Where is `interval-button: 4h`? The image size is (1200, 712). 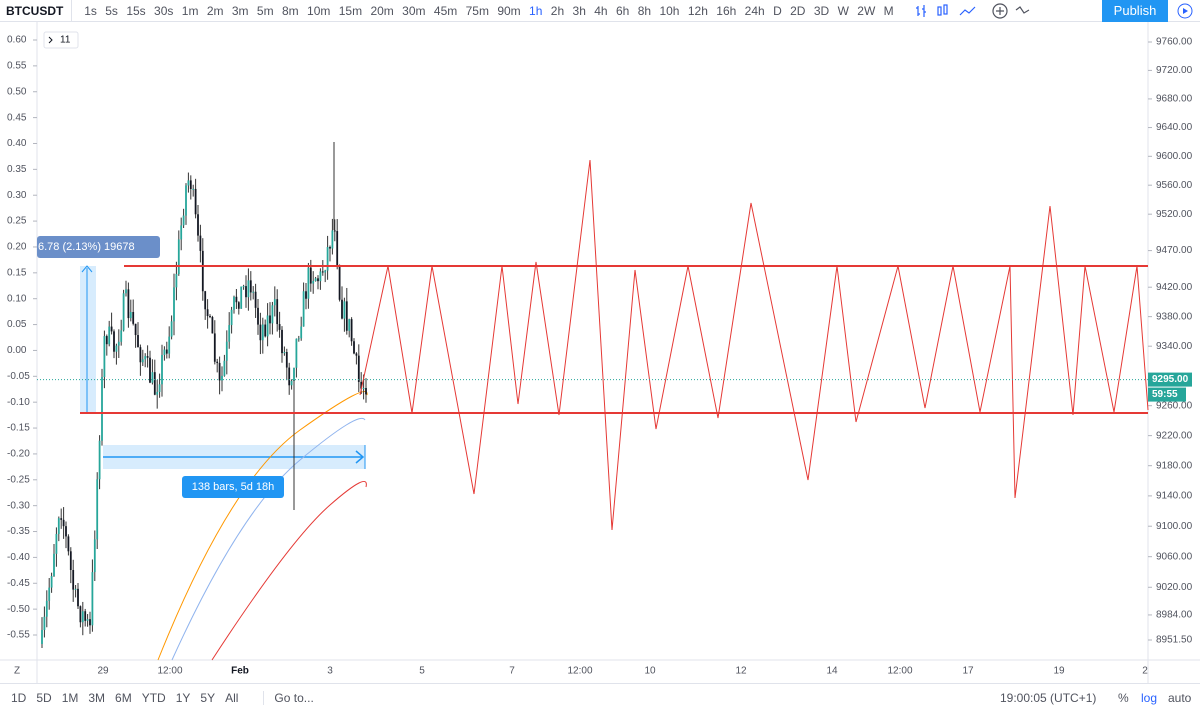
interval-button: 4h is located at coordinates (601, 10).